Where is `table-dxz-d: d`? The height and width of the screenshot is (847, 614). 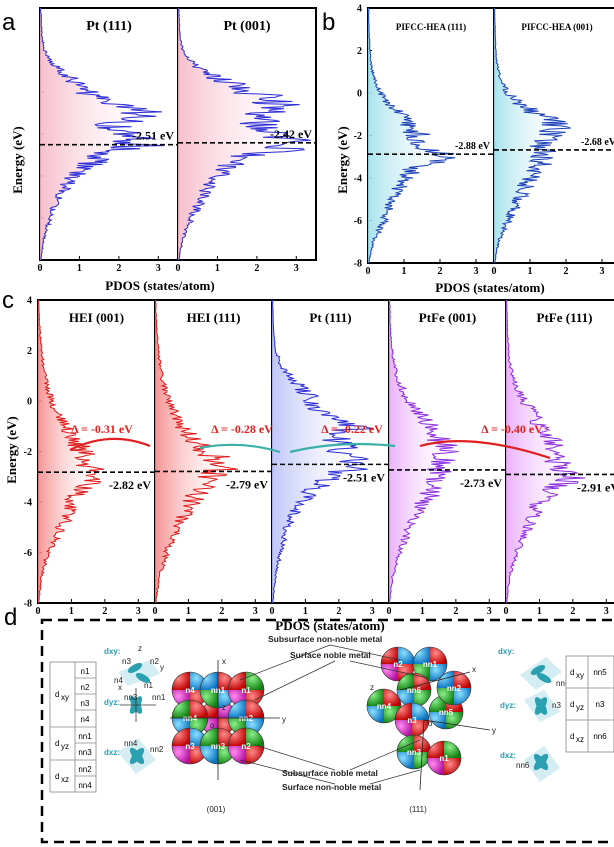
table-dxz-d: d is located at coordinates (57, 776).